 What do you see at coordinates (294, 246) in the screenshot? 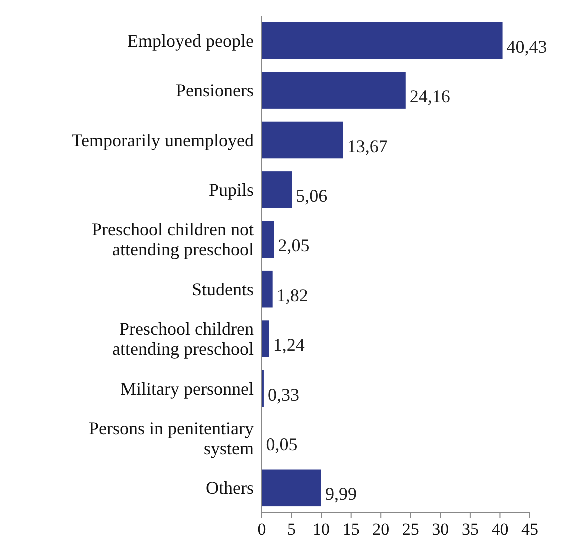
I see `data-label: 2,05` at bounding box center [294, 246].